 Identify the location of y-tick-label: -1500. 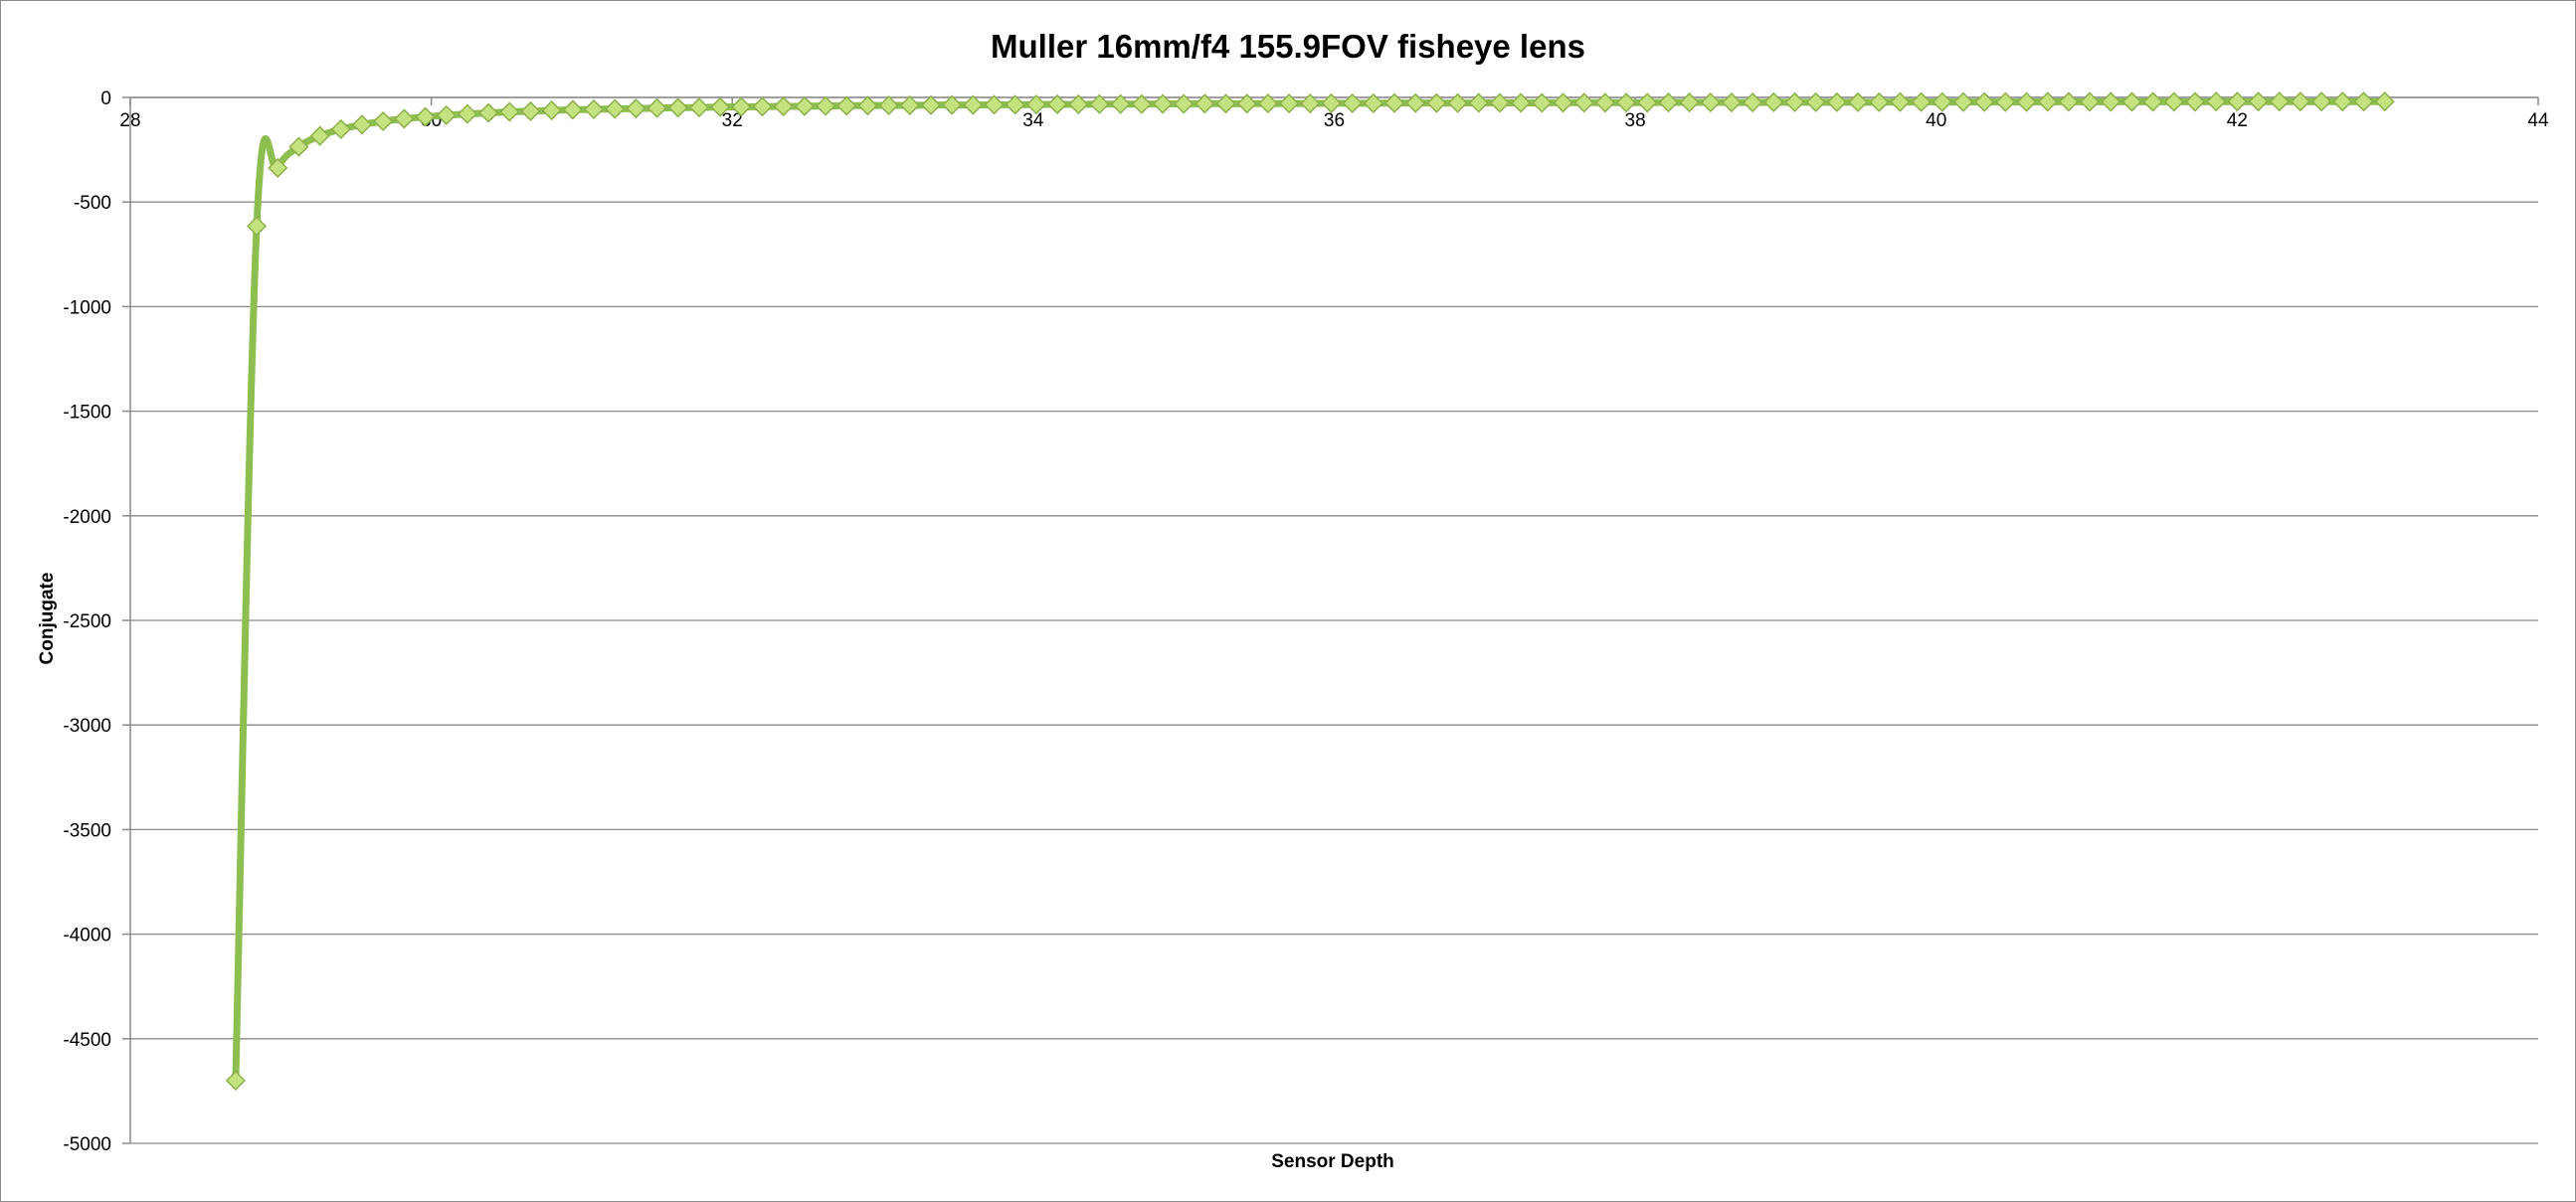
(87, 413).